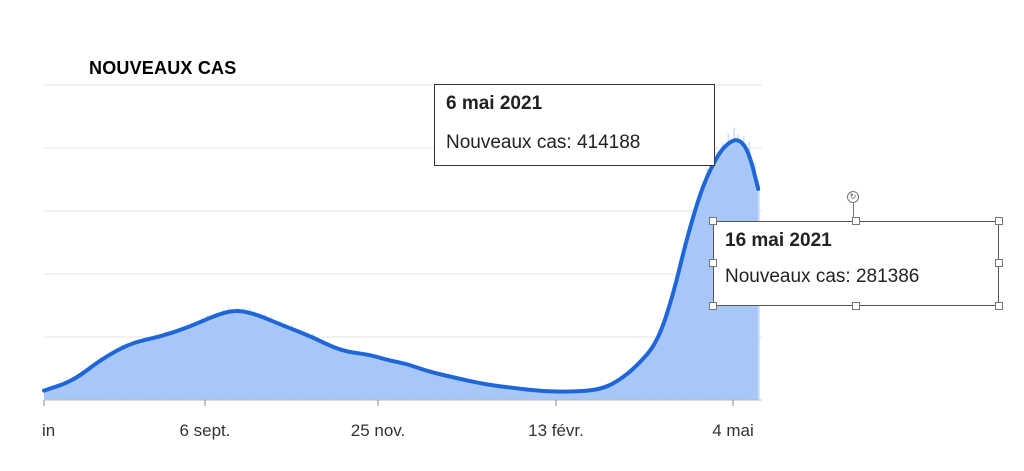 The width and height of the screenshot is (1024, 471). I want to click on tooltip-selected: 16 mai 2021 Nouveaux cas: 281386, so click(856, 263).